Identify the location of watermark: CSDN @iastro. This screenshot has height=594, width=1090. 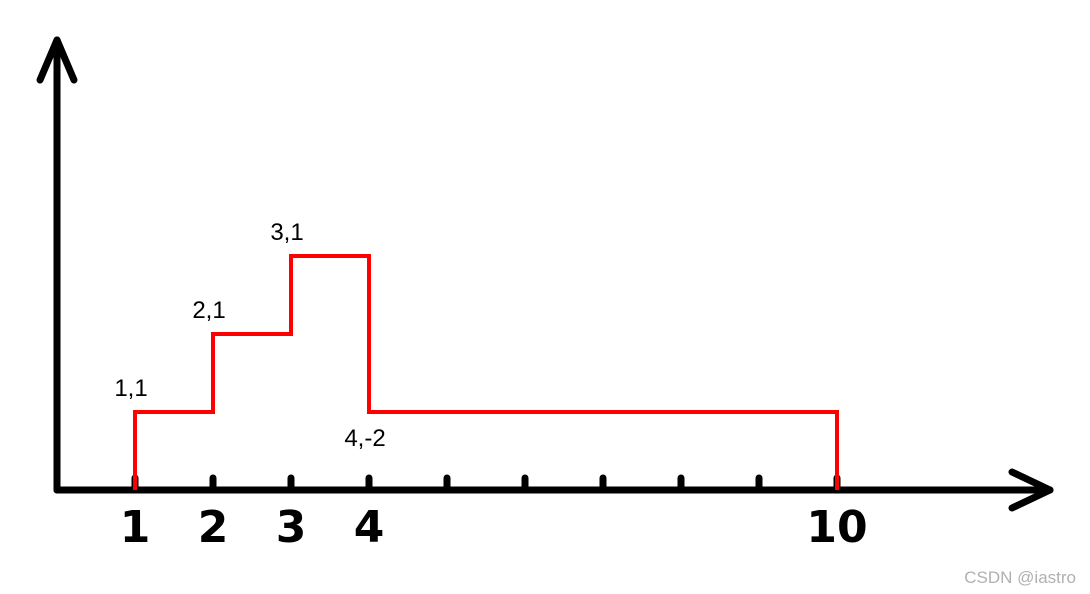
(1020, 577).